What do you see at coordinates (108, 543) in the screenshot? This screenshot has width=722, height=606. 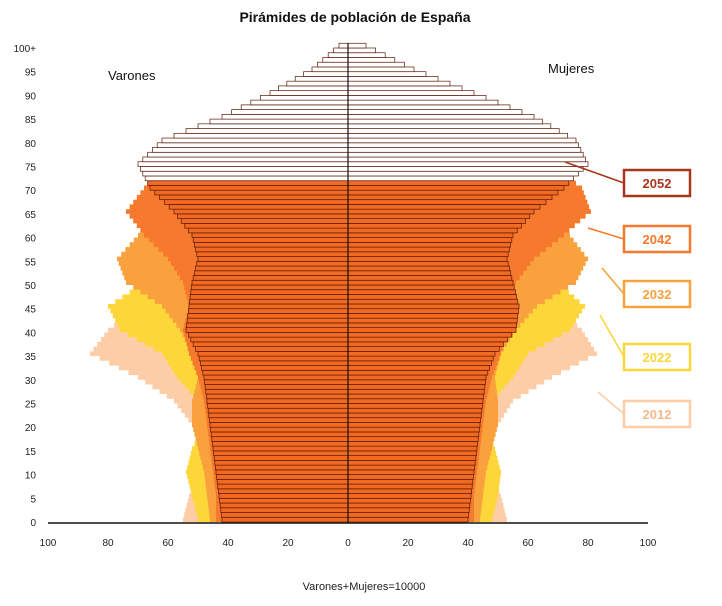 I see `x-tick-label: 80` at bounding box center [108, 543].